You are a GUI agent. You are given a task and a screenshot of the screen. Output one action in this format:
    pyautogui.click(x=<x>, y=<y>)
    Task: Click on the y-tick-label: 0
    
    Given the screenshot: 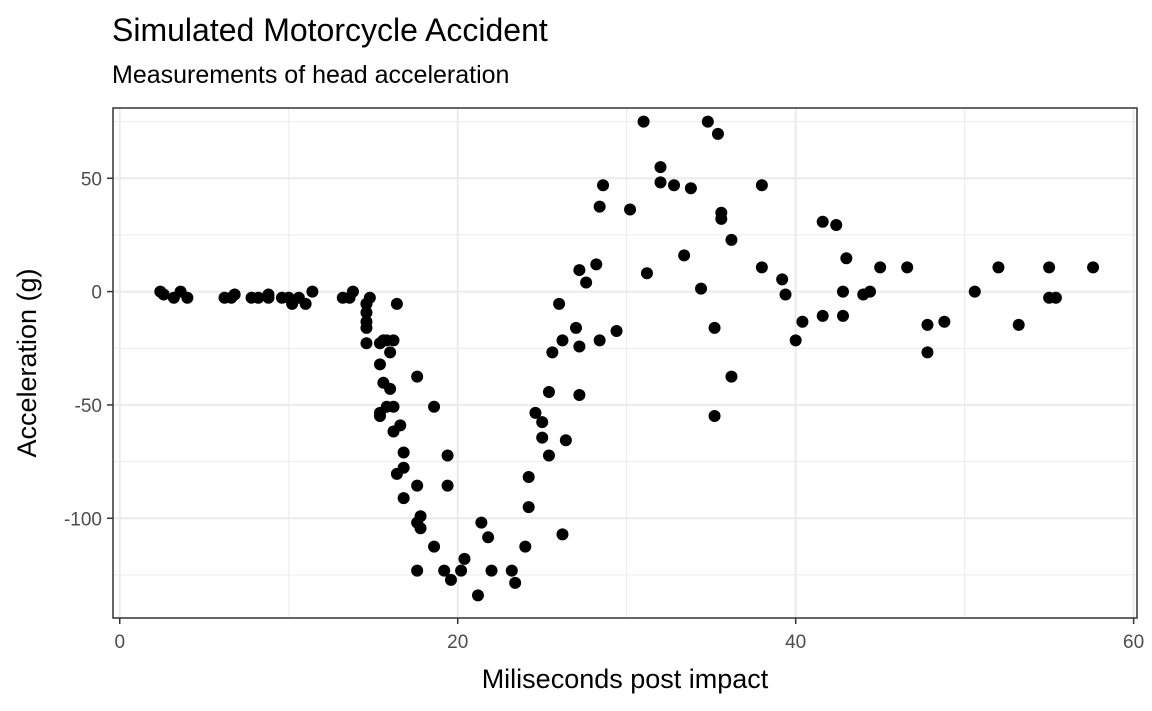 What is the action you would take?
    pyautogui.click(x=96, y=293)
    